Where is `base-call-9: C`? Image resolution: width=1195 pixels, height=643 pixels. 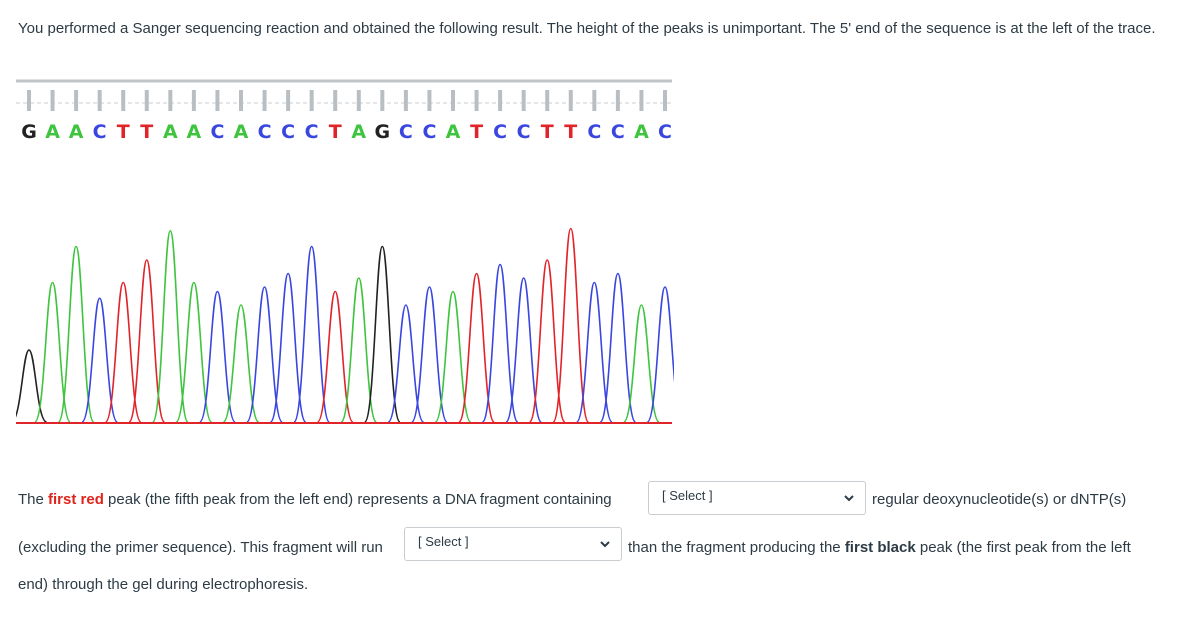 base-call-9: C is located at coordinates (217, 132).